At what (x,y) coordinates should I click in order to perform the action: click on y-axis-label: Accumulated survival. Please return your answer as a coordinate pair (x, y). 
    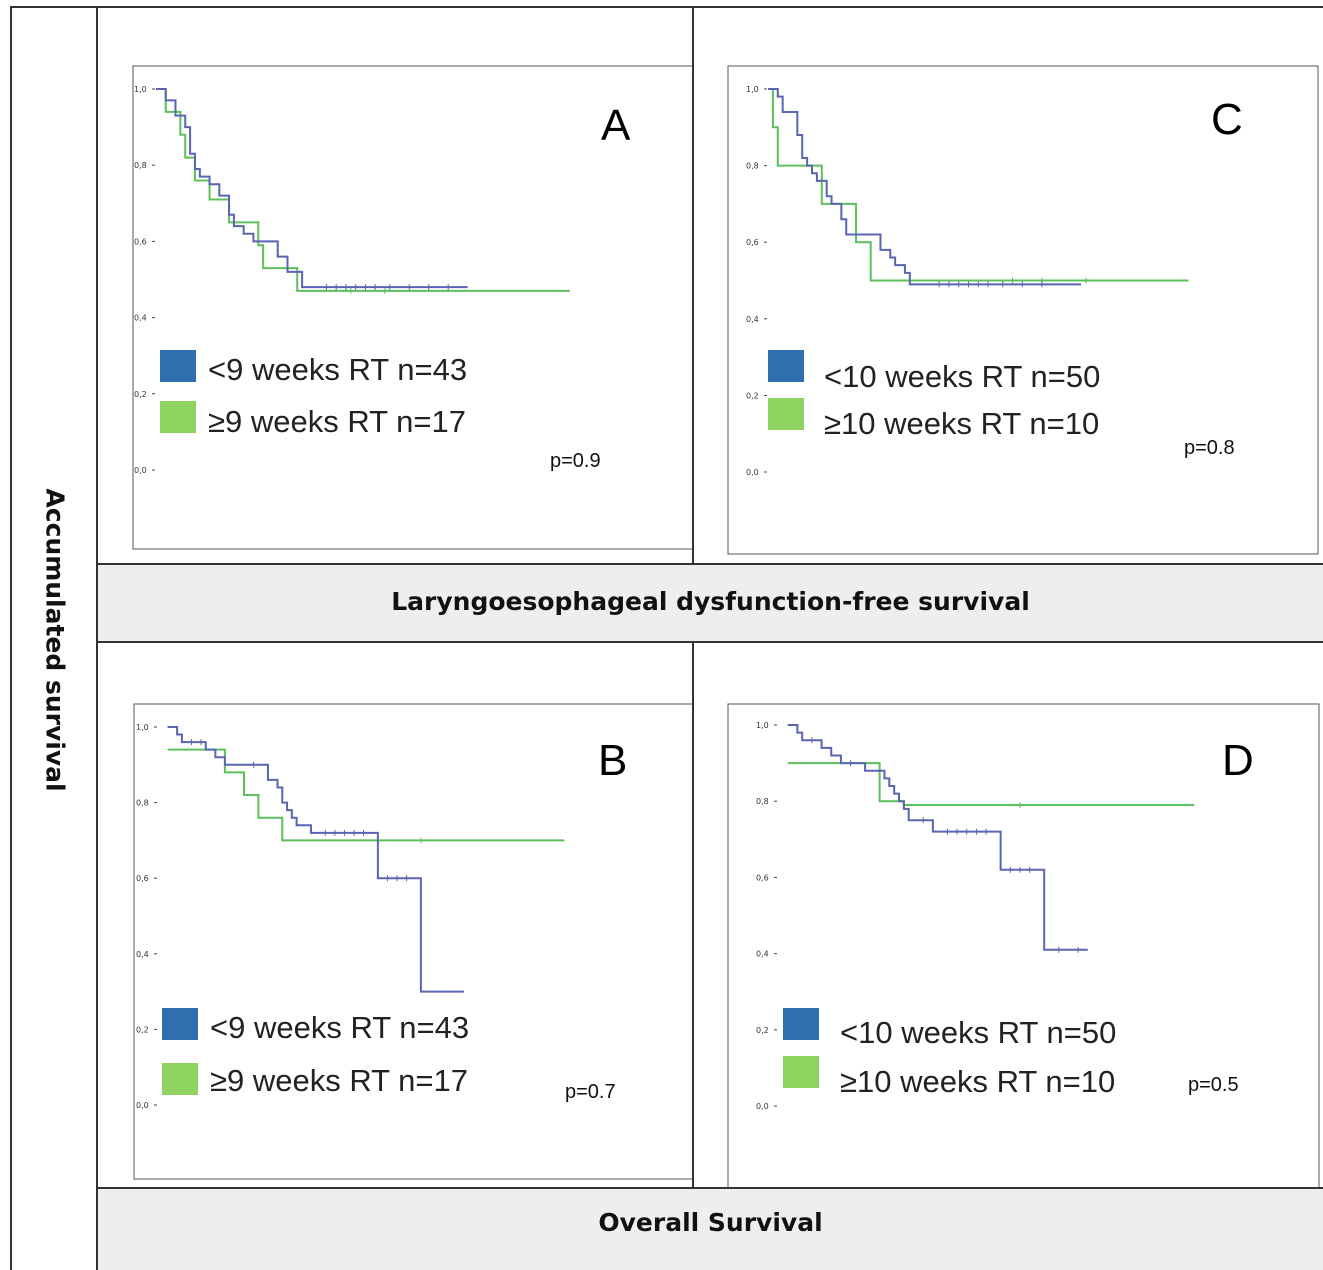
    Looking at the image, I should click on (55, 640).